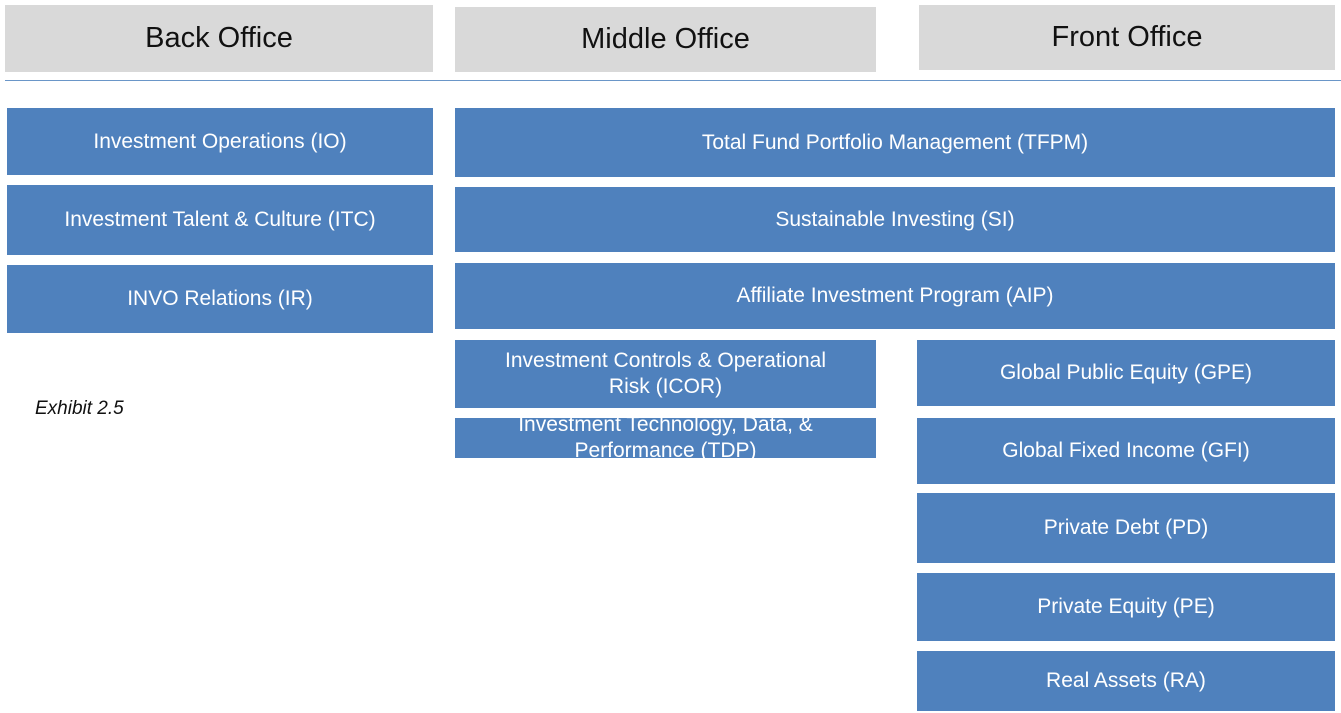 The height and width of the screenshot is (713, 1341). Describe the element at coordinates (220, 220) in the screenshot. I see `unit-box: Investment Talent & Culture (ITC)` at that location.